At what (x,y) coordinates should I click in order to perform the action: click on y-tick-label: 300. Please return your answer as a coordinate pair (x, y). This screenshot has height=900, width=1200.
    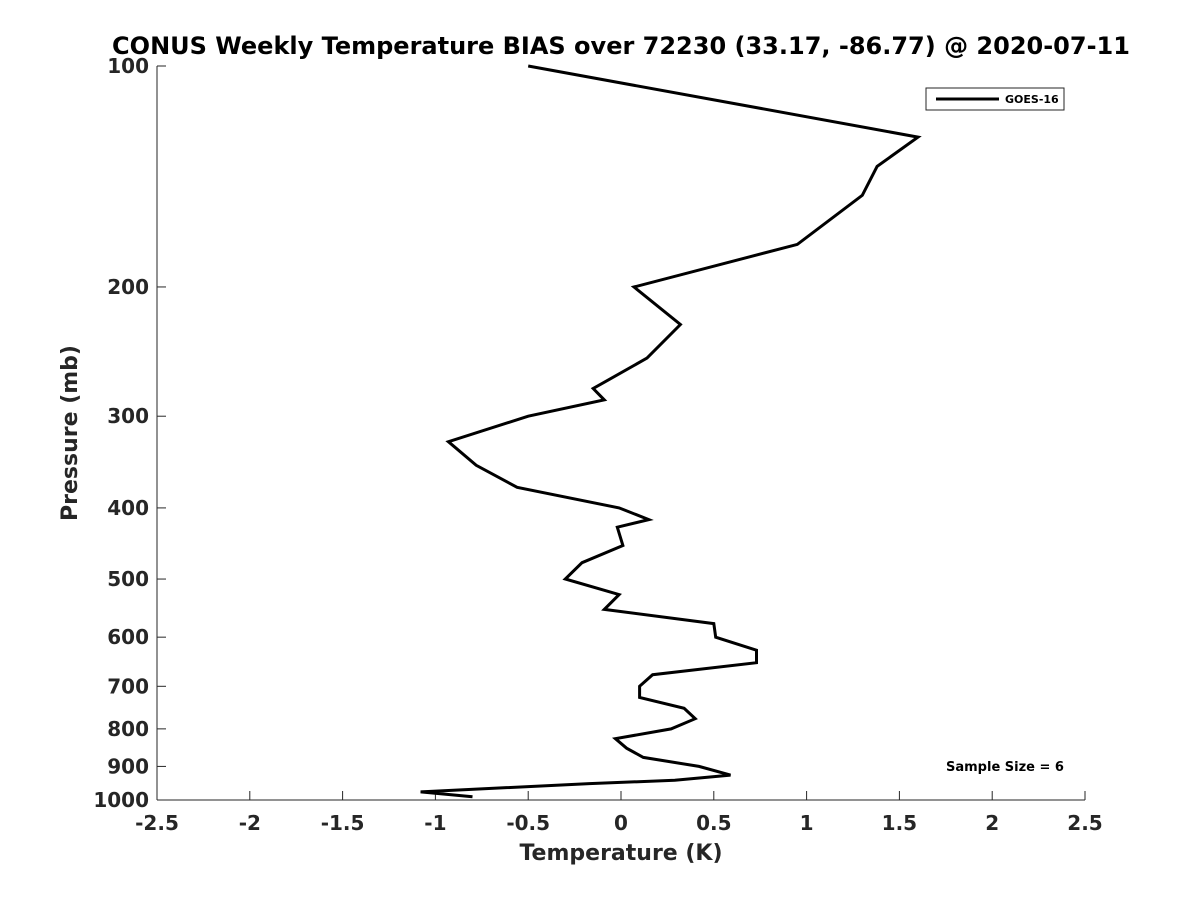
    Looking at the image, I should click on (128, 416).